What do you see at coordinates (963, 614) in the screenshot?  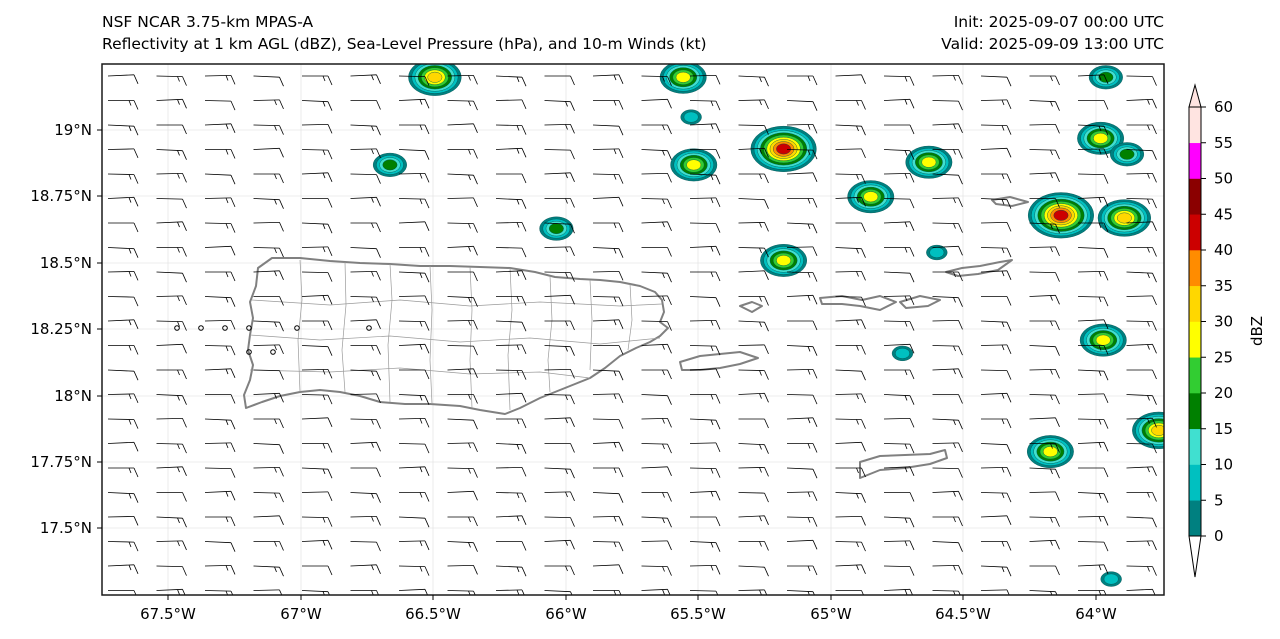 I see `lon-tick-label: 64.5°W` at bounding box center [963, 614].